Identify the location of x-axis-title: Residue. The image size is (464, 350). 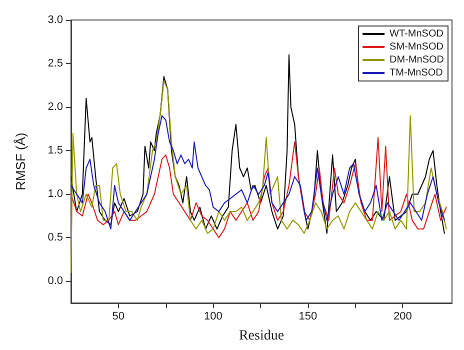
(261, 336).